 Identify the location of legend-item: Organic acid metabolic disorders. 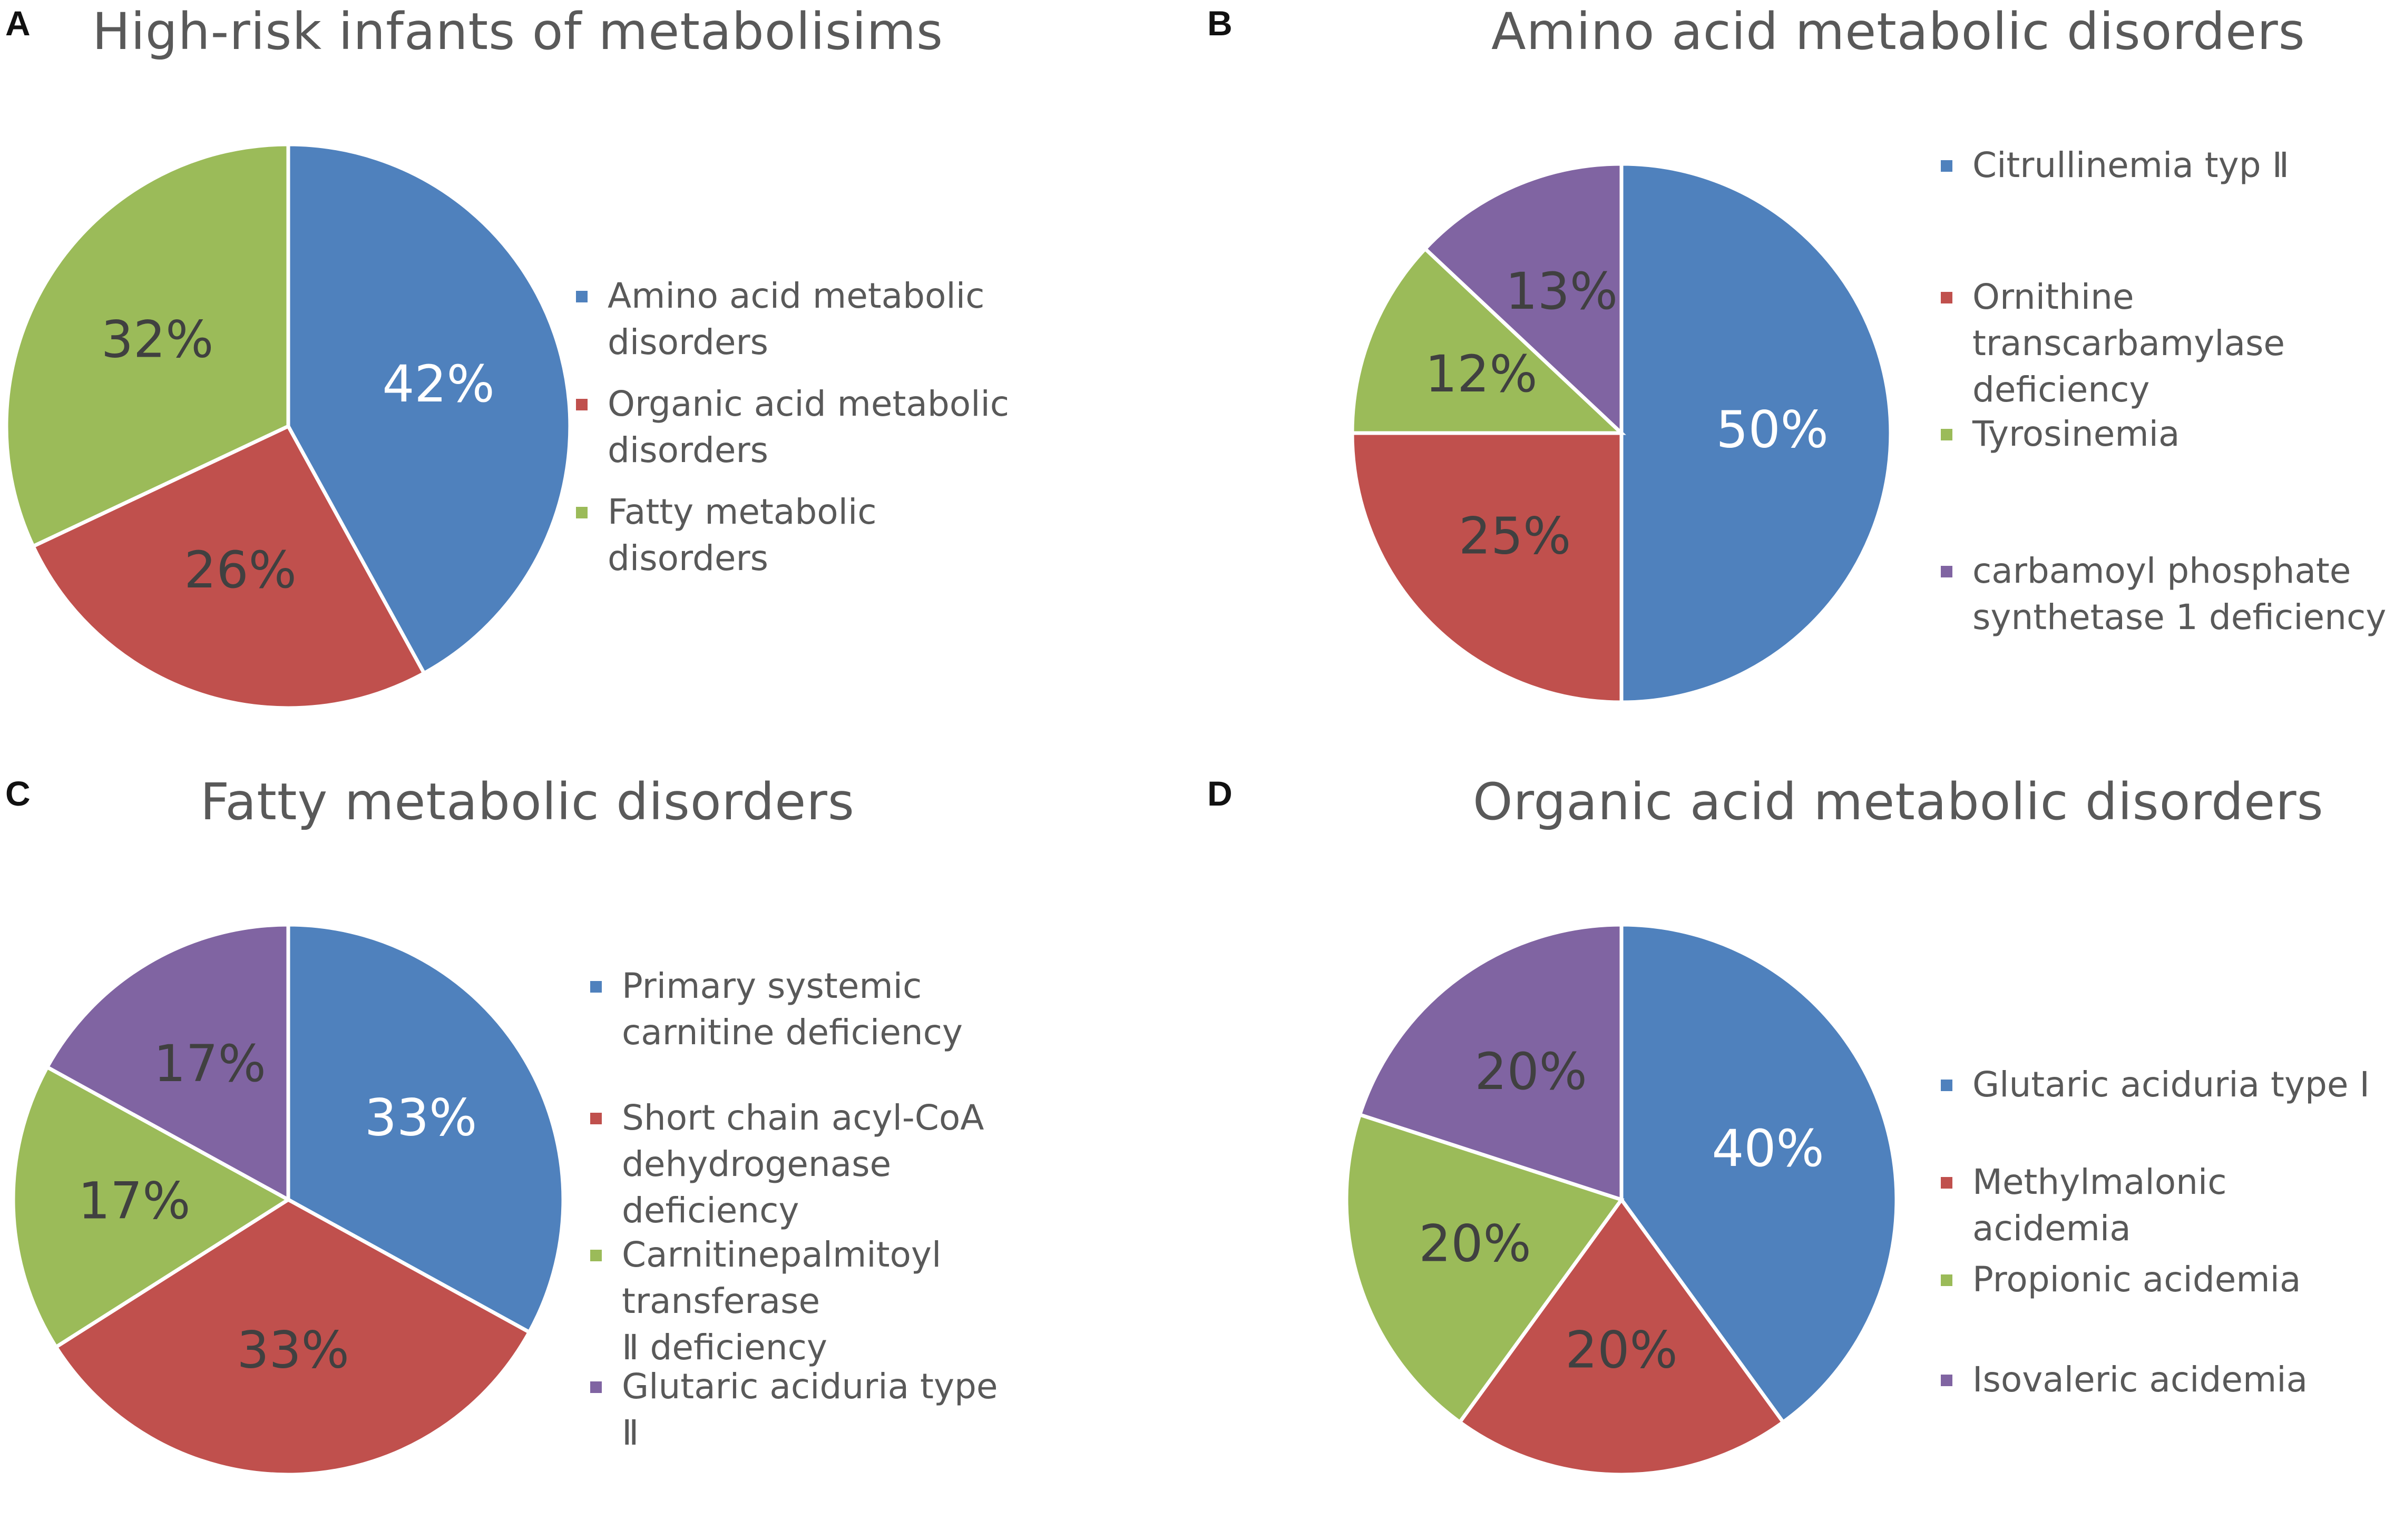
(879, 427).